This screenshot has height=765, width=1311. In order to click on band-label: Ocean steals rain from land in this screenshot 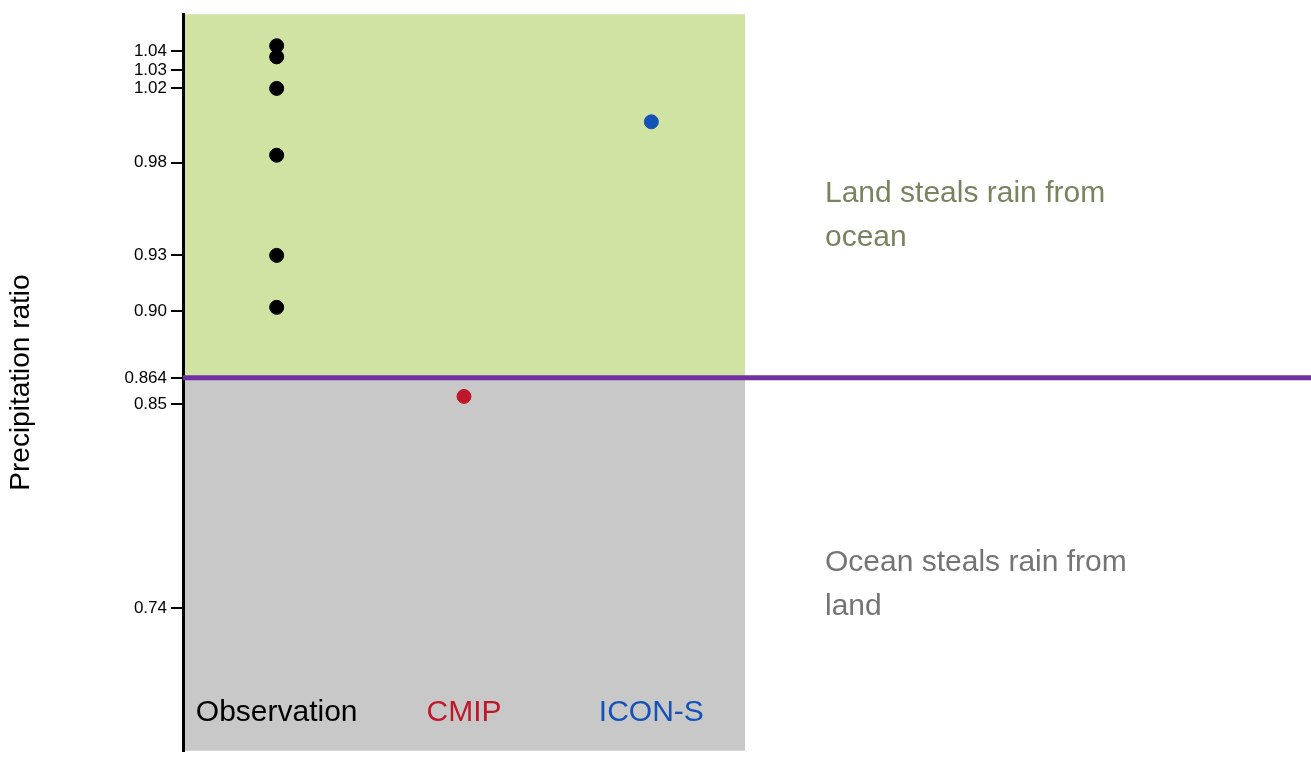, I will do `click(976, 582)`.